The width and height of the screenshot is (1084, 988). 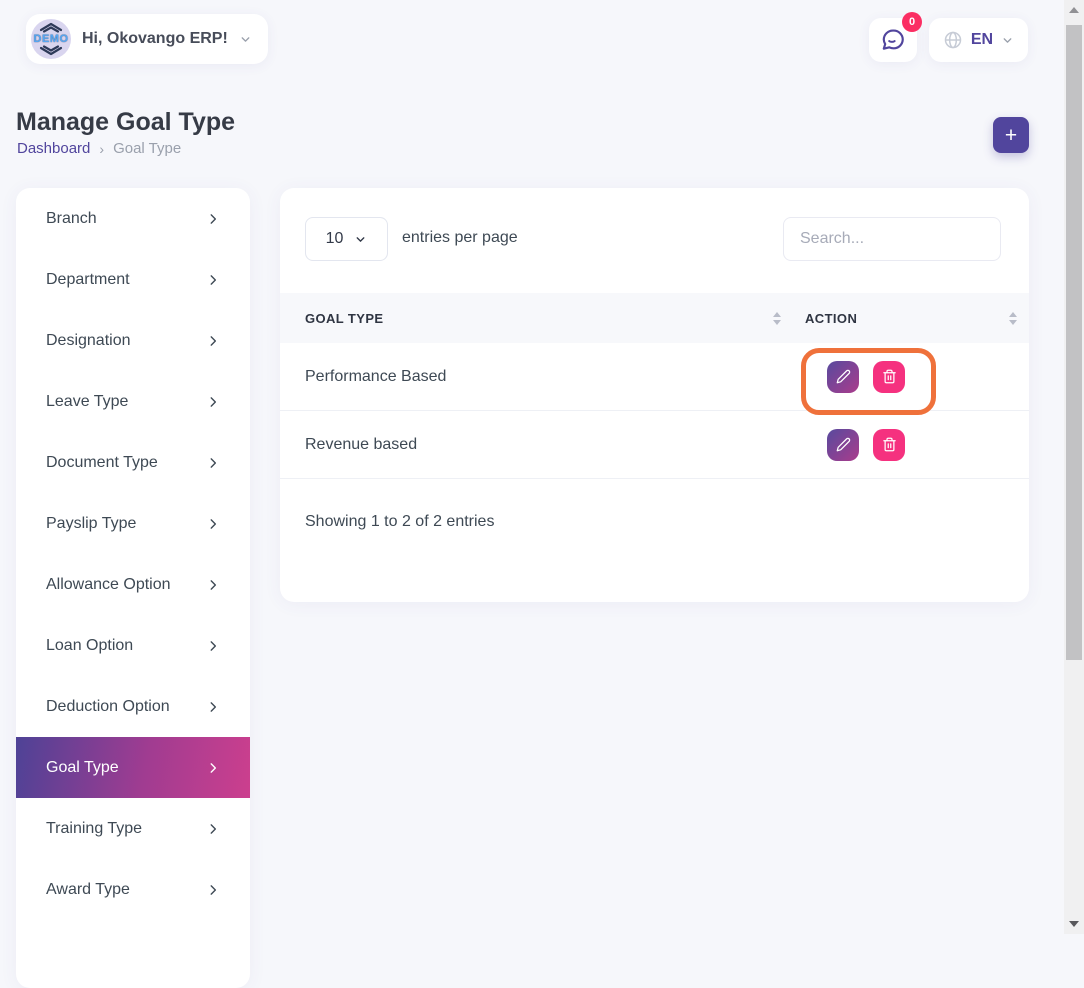 I want to click on table-summary: Showing 1 to 2 of 2 entries, so click(x=400, y=521).